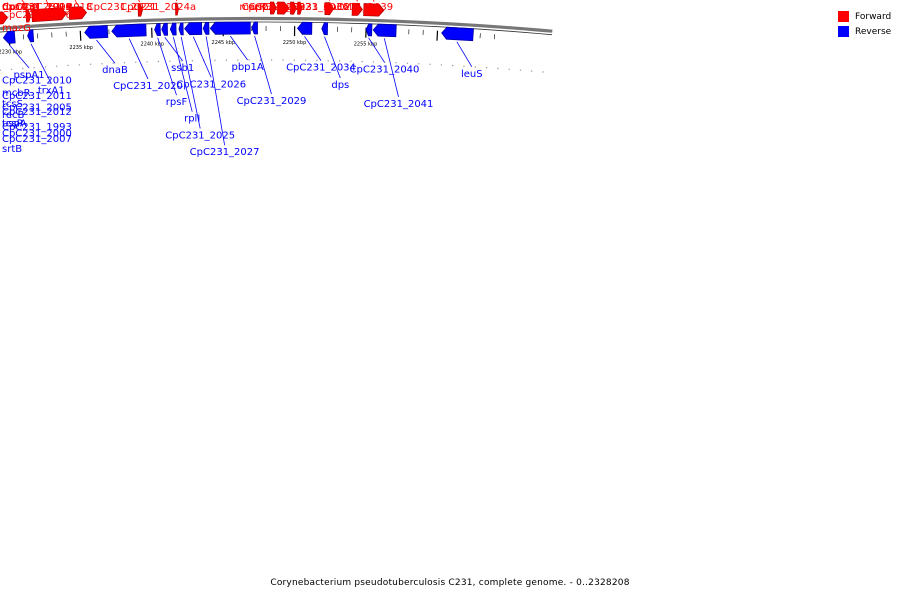 Image resolution: width=900 pixels, height=600 pixels. I want to click on gene-marR3, so click(273, 8).